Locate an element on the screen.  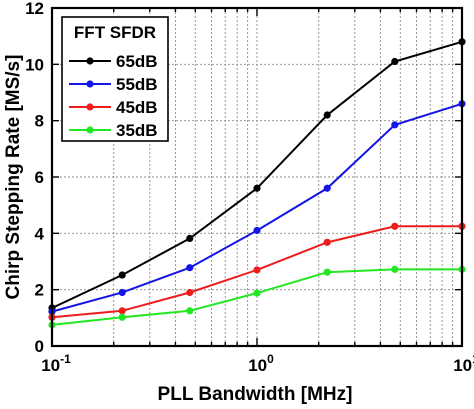
legend-box is located at coordinates (115, 79).